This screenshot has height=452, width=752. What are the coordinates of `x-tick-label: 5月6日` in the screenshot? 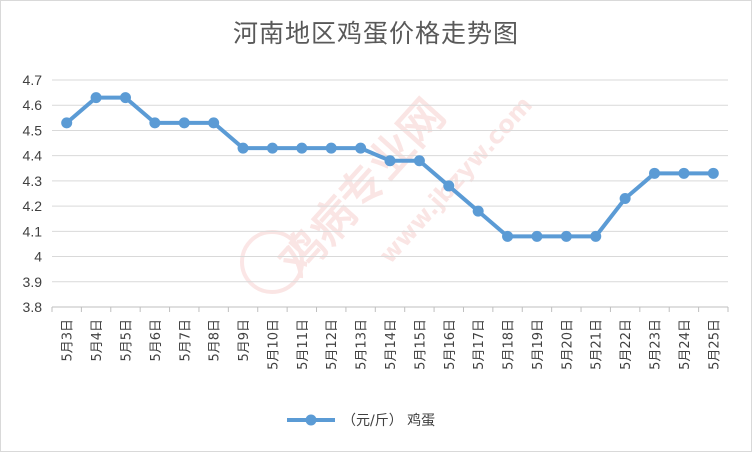 It's located at (156, 340).